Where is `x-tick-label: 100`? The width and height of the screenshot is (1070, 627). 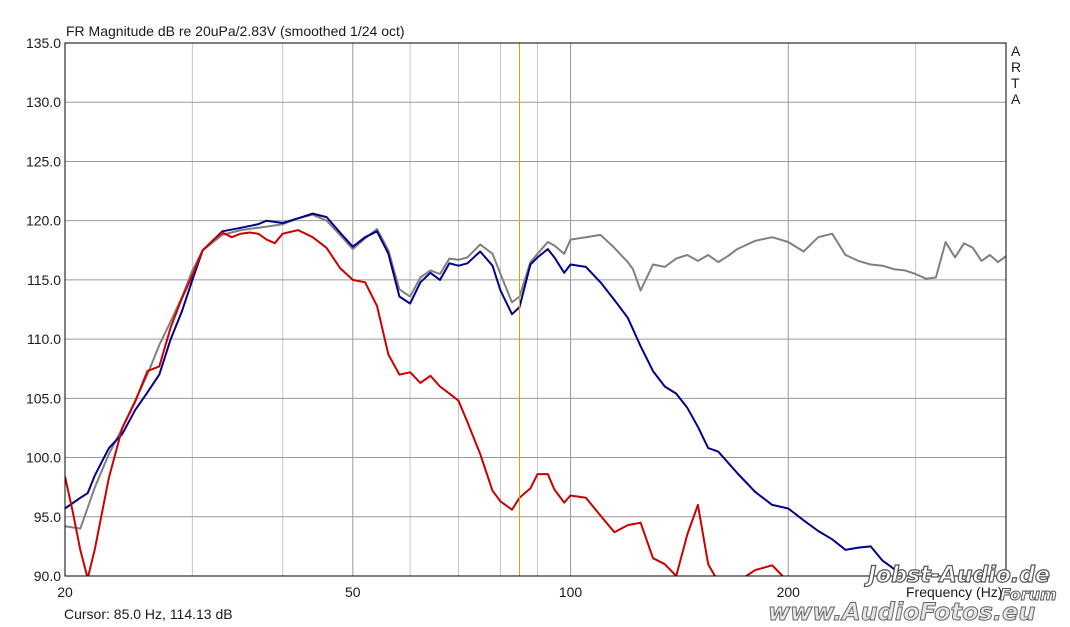
x-tick-label: 100 is located at coordinates (571, 592).